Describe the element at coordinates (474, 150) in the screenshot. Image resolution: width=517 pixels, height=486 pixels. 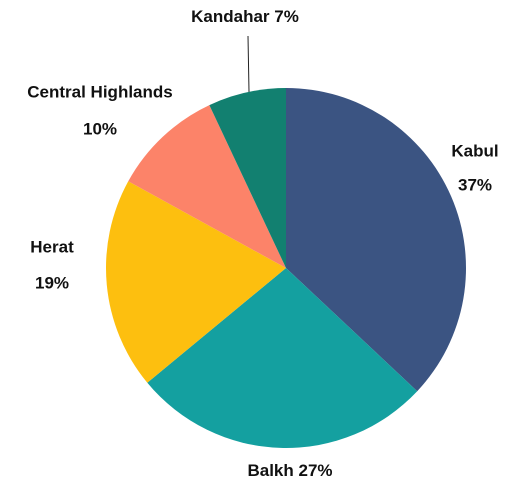
I see `category-label: Kabul` at that location.